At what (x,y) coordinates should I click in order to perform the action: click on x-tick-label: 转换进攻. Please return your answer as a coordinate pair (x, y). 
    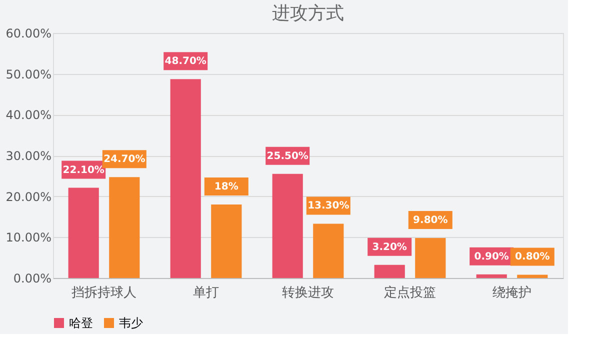
    Looking at the image, I should click on (308, 293).